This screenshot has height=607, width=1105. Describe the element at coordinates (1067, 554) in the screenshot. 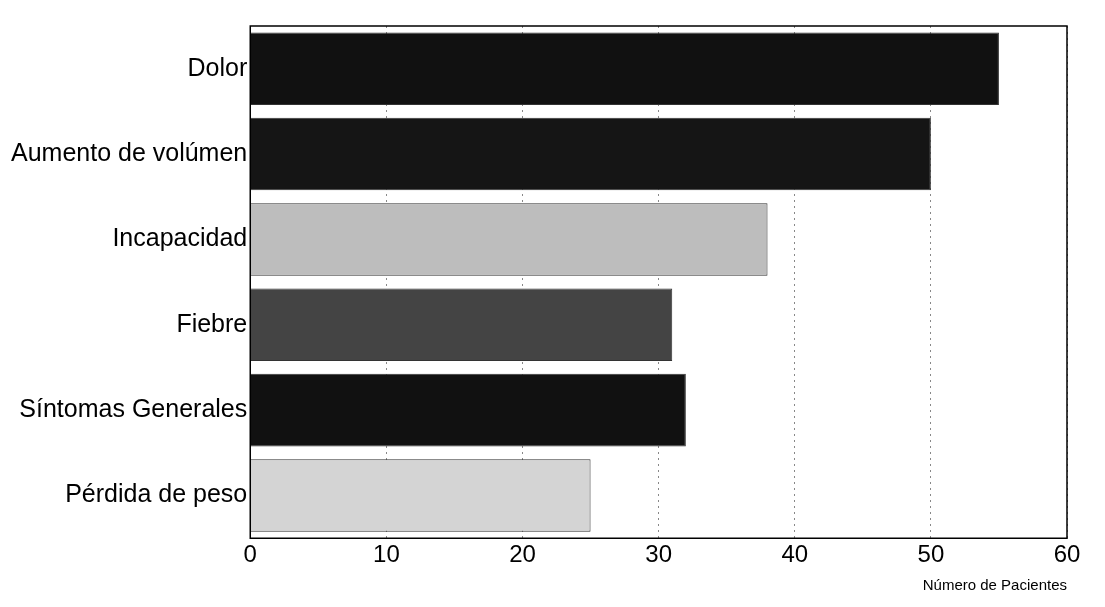

I see `x-tick-label: 60` at that location.